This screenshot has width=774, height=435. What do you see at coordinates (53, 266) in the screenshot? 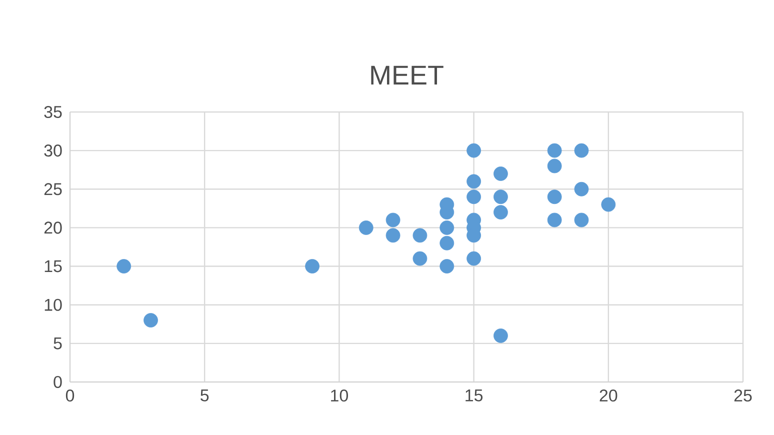
I see `y-tick-label: 15` at bounding box center [53, 266].